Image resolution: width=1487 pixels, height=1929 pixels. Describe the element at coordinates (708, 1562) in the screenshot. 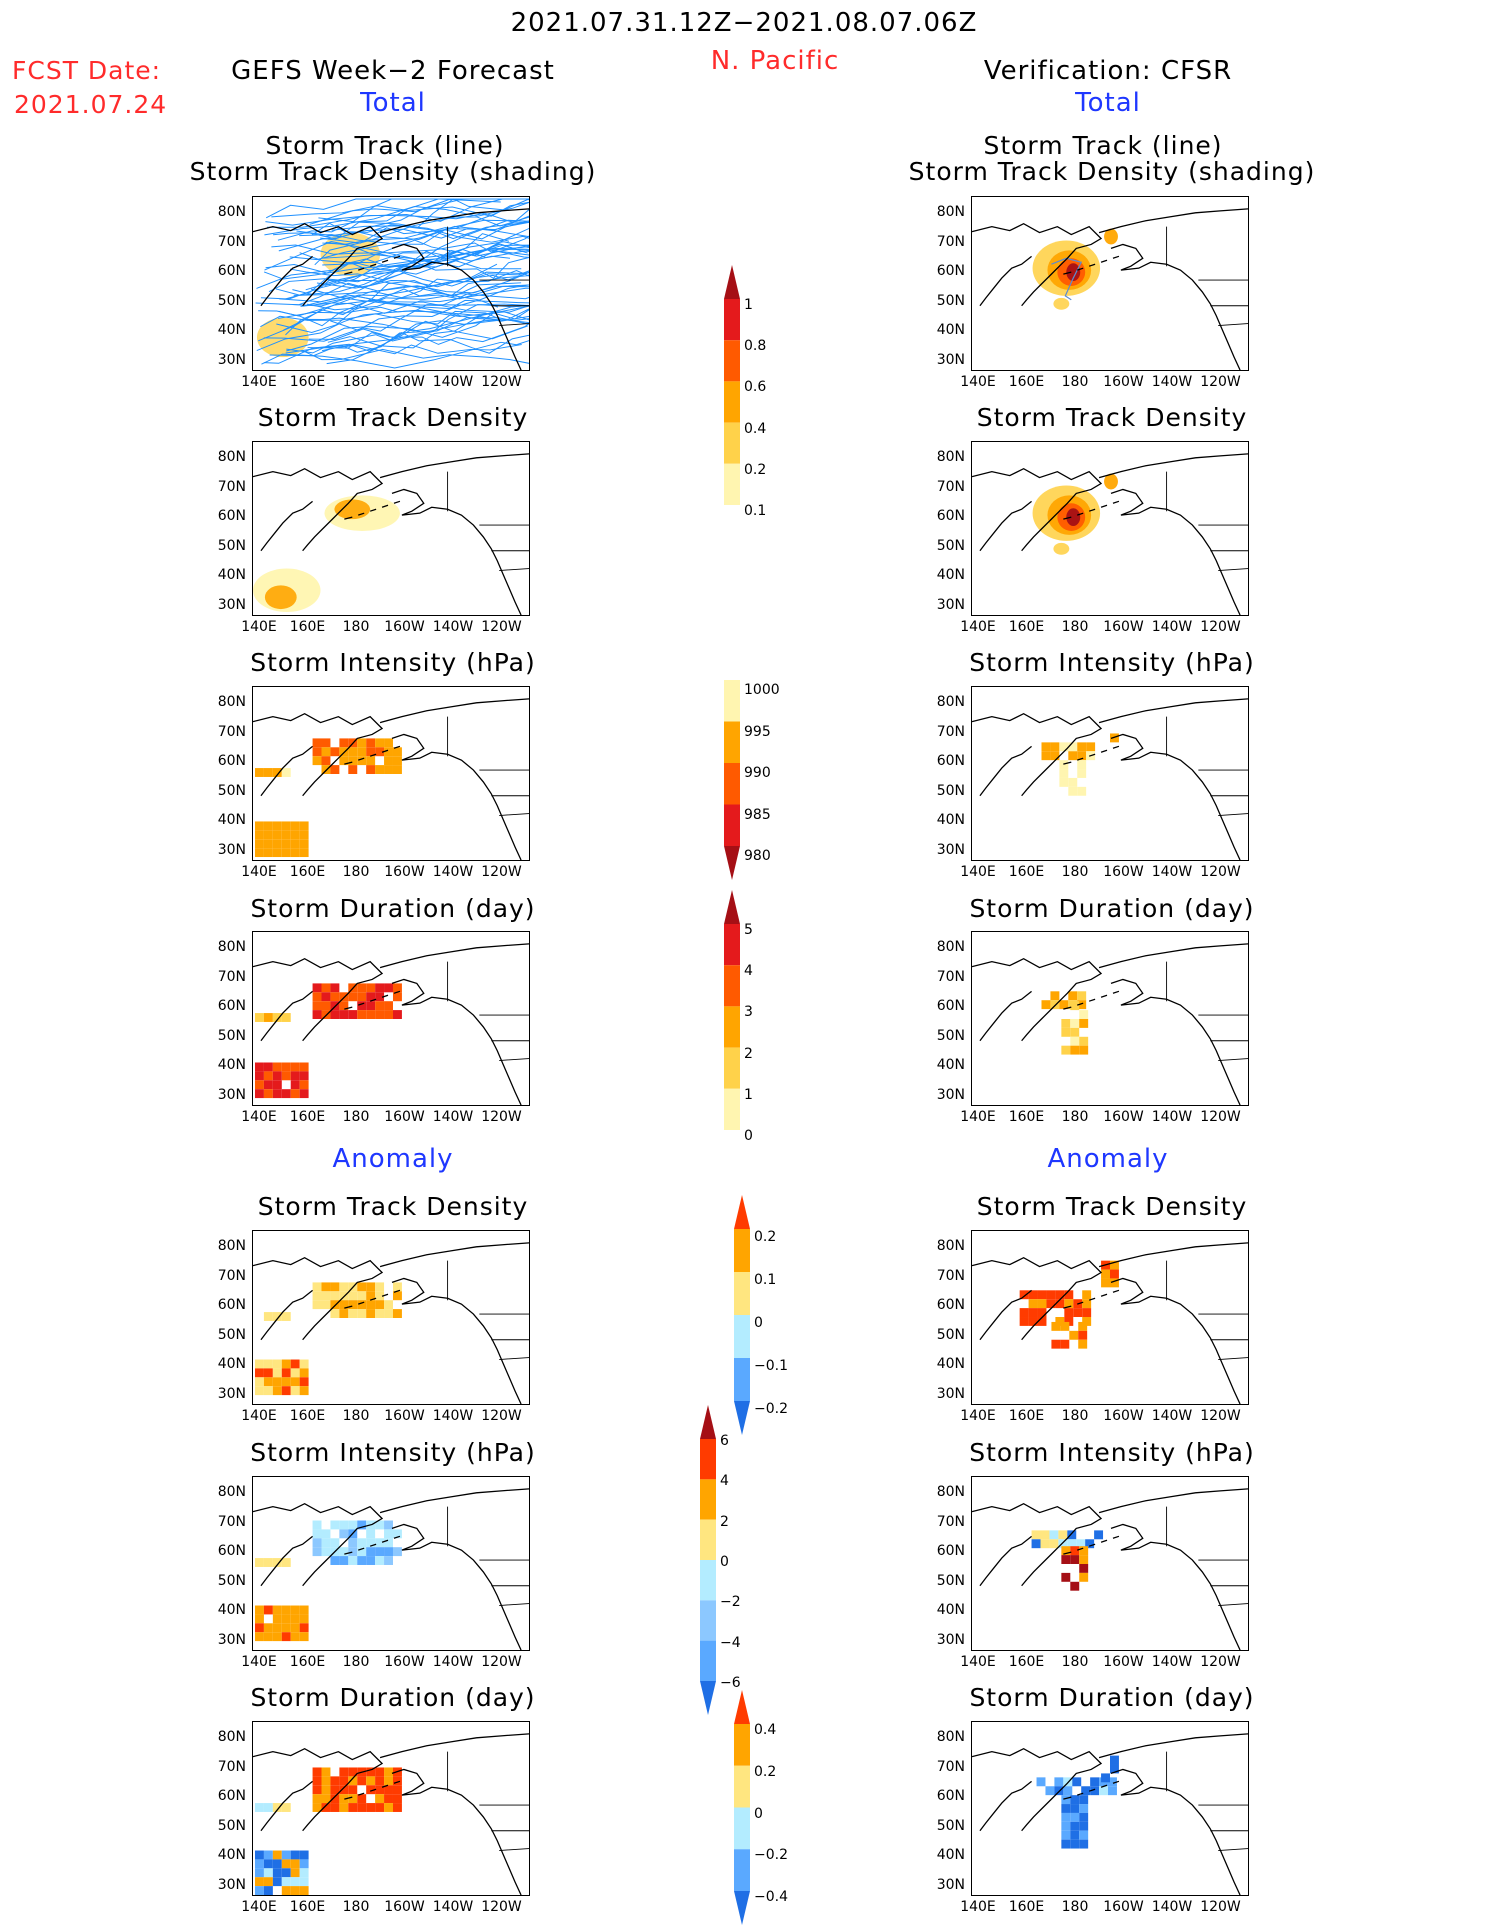

I see `anom_intensity-colorbar` at that location.